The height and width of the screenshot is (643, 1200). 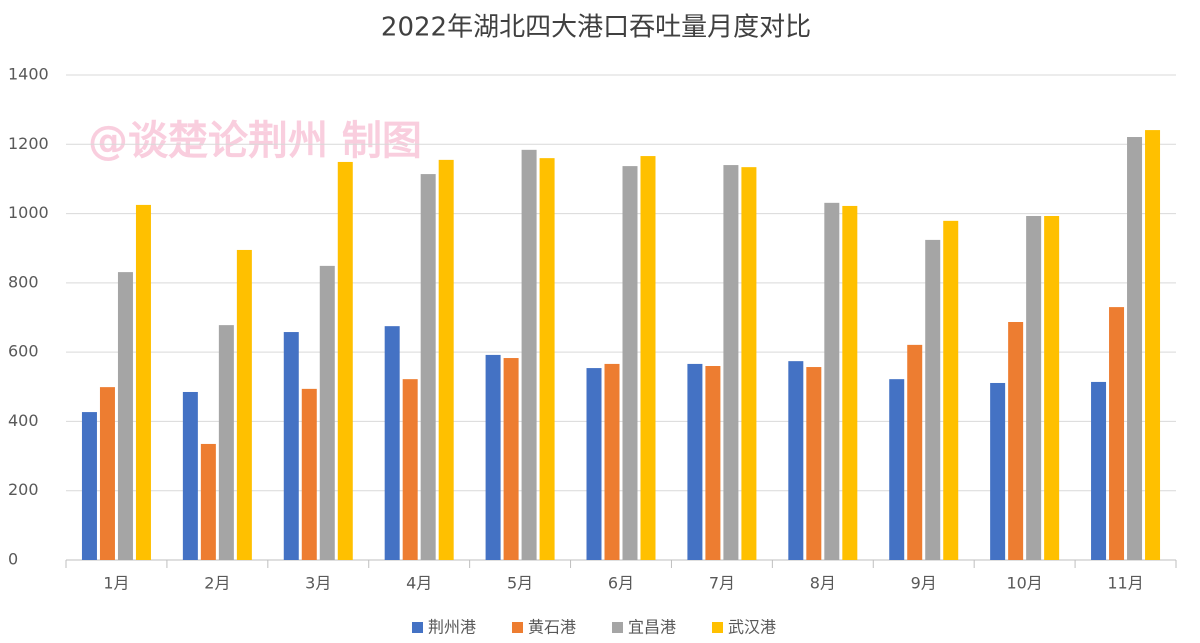 I want to click on y-tick-label: 0, so click(x=13, y=559).